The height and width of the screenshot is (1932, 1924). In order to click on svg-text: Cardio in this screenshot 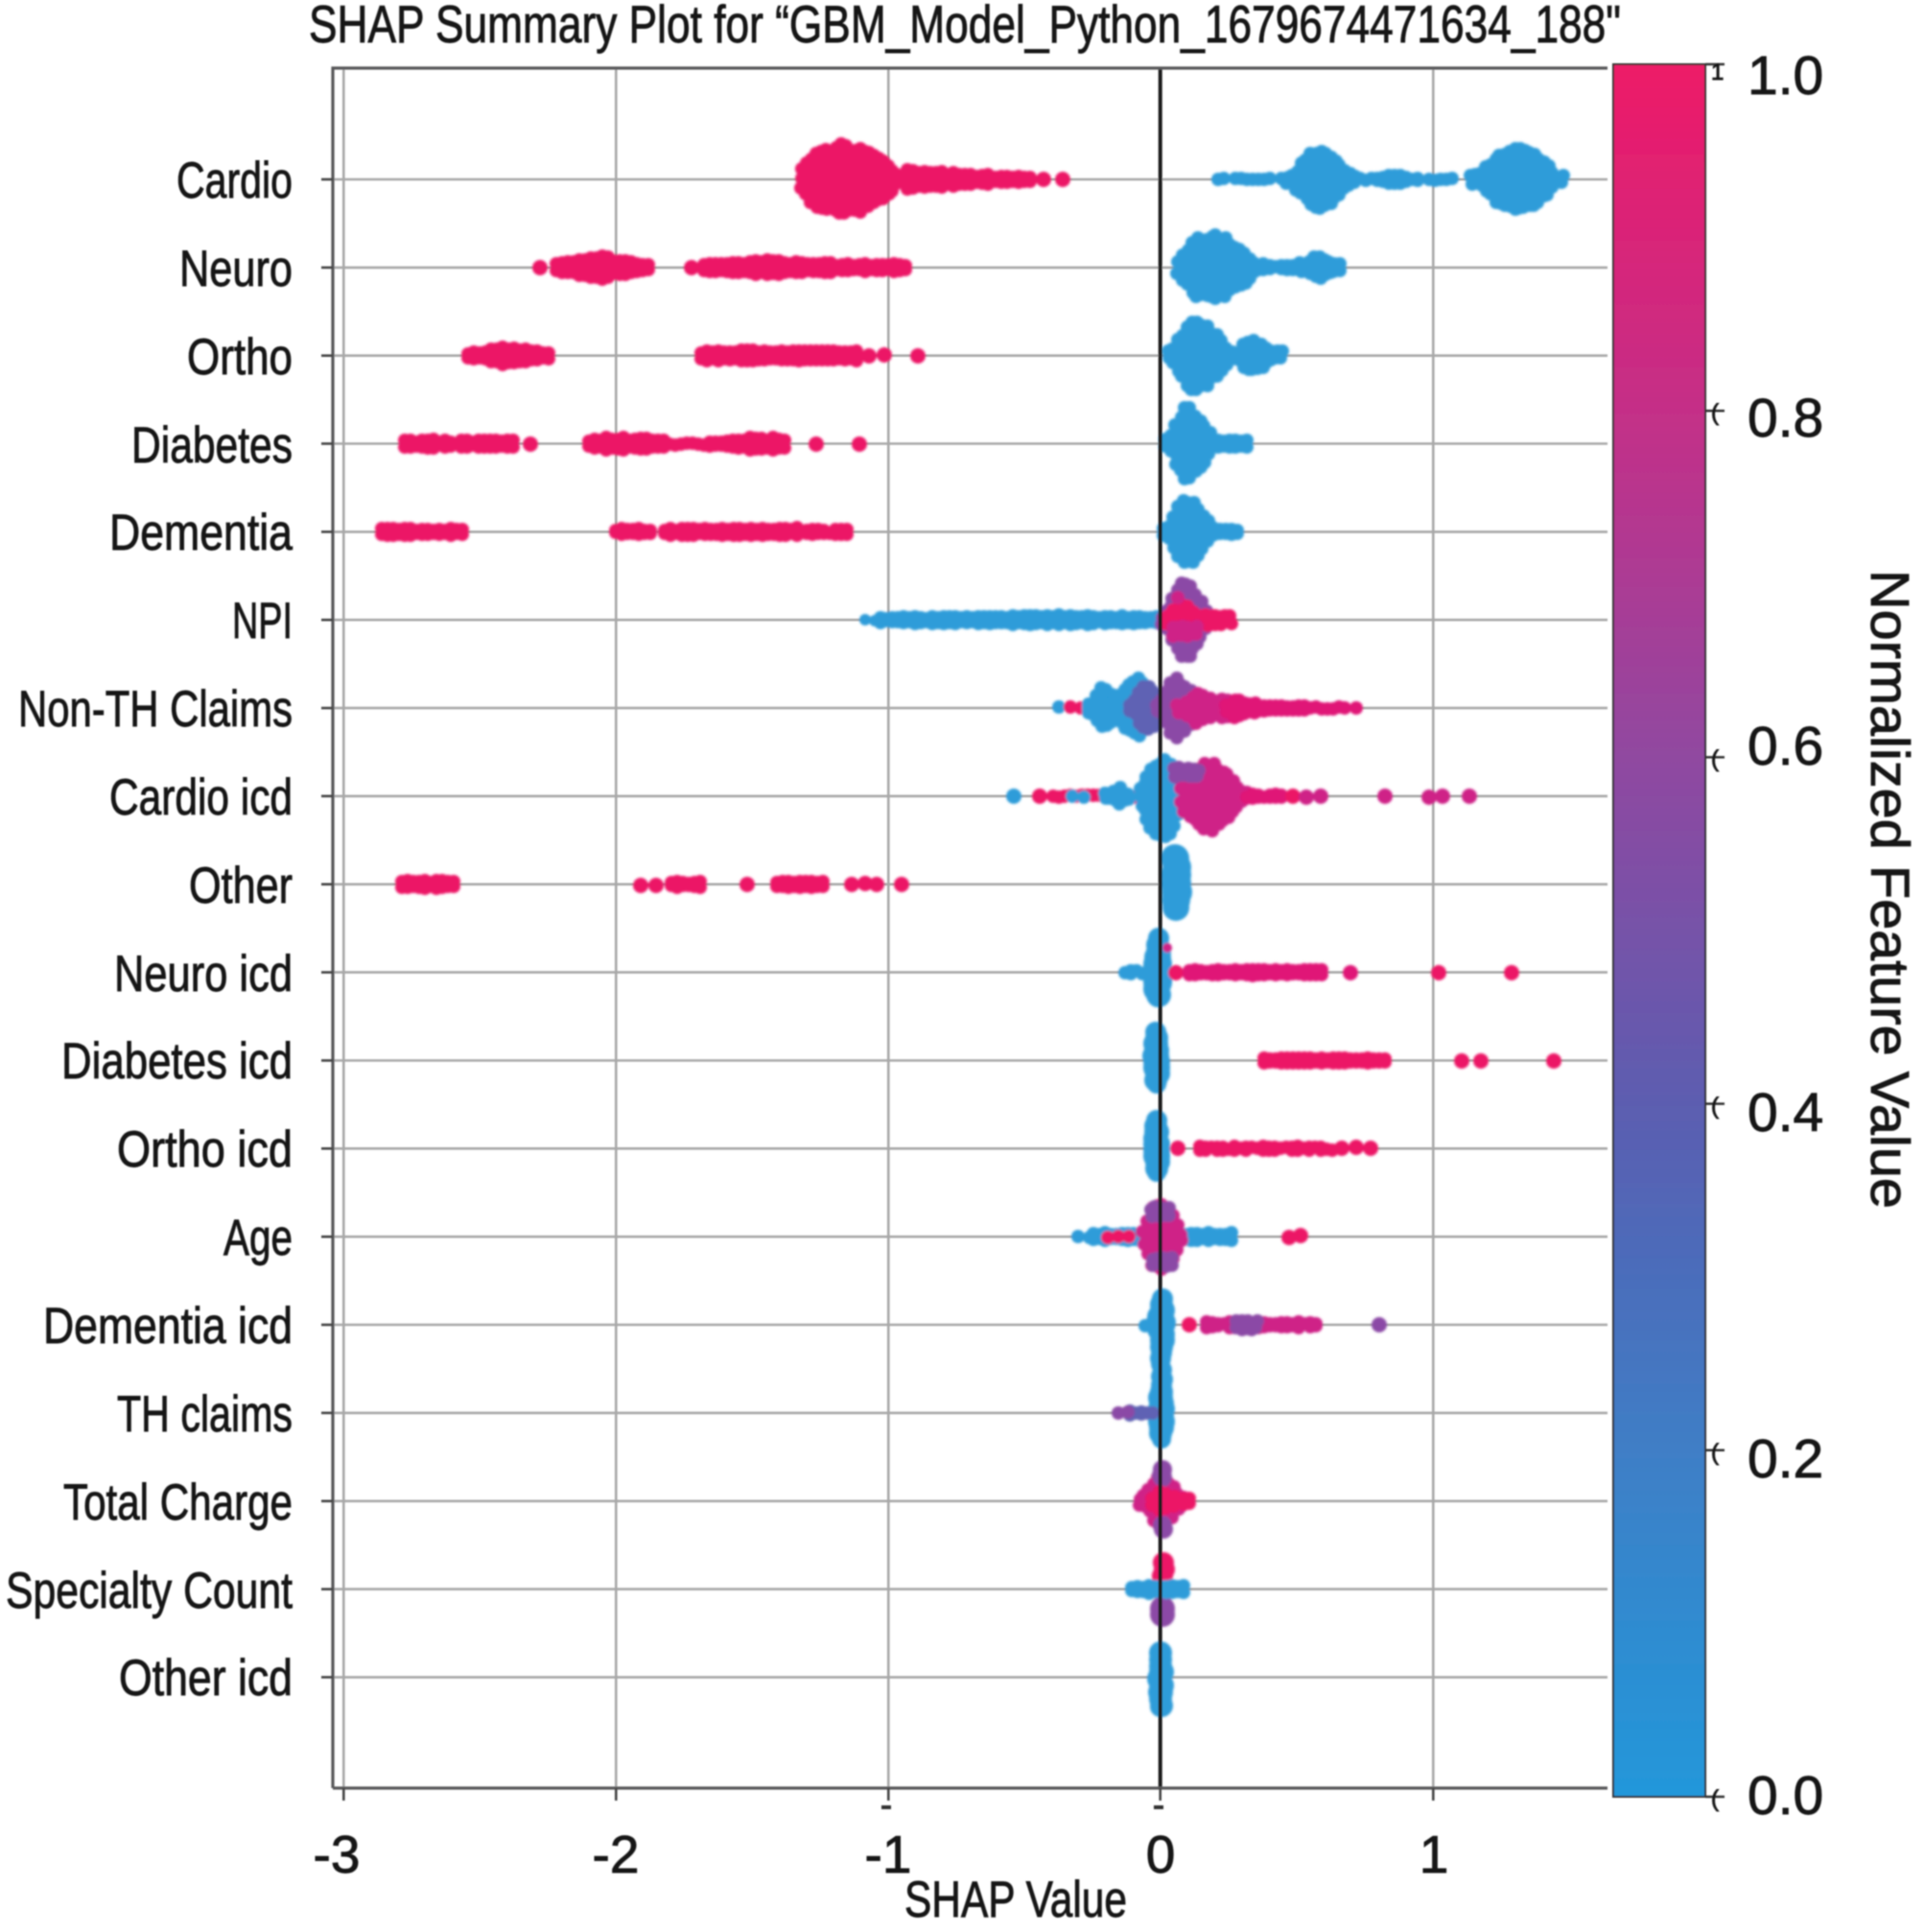, I will do `click(234, 181)`.